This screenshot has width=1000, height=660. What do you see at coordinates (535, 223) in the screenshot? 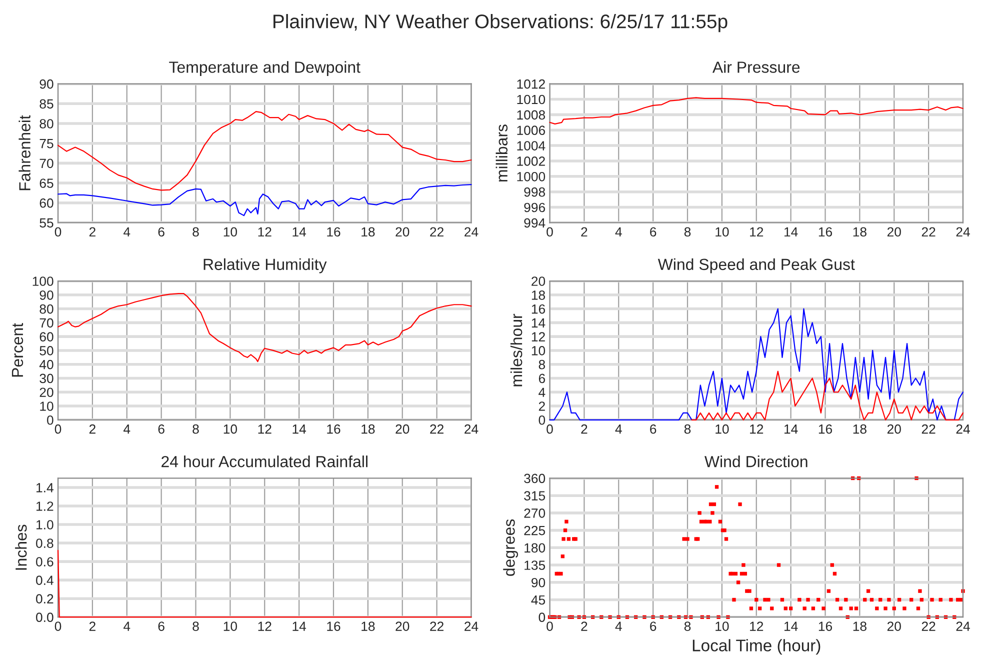
I see `y-tick-label: 994` at bounding box center [535, 223].